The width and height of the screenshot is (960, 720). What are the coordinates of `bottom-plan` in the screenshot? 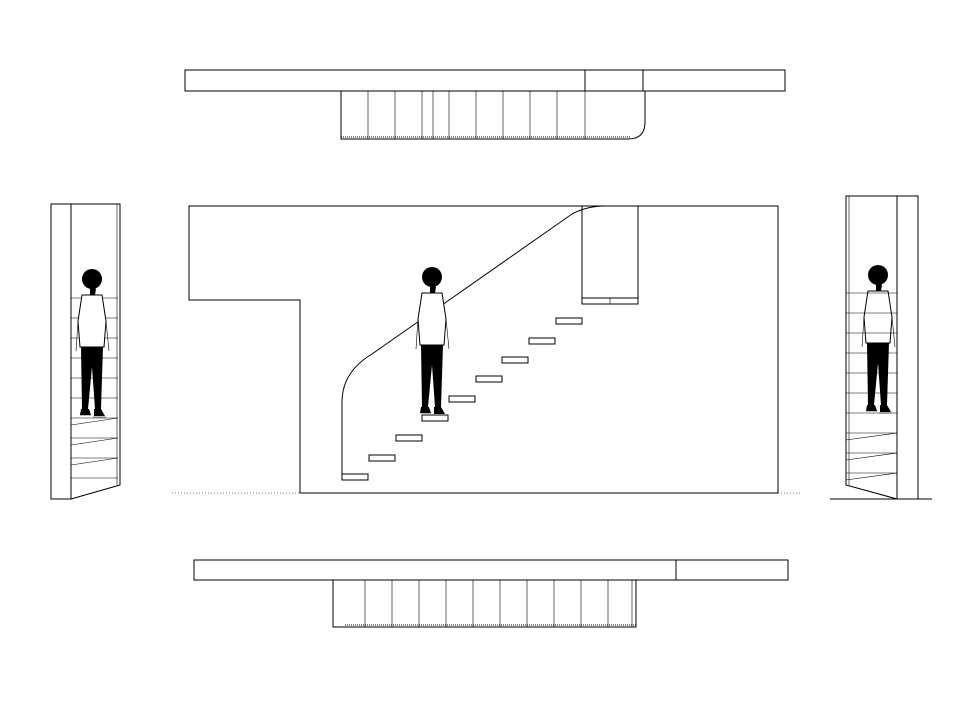 It's located at (491, 593).